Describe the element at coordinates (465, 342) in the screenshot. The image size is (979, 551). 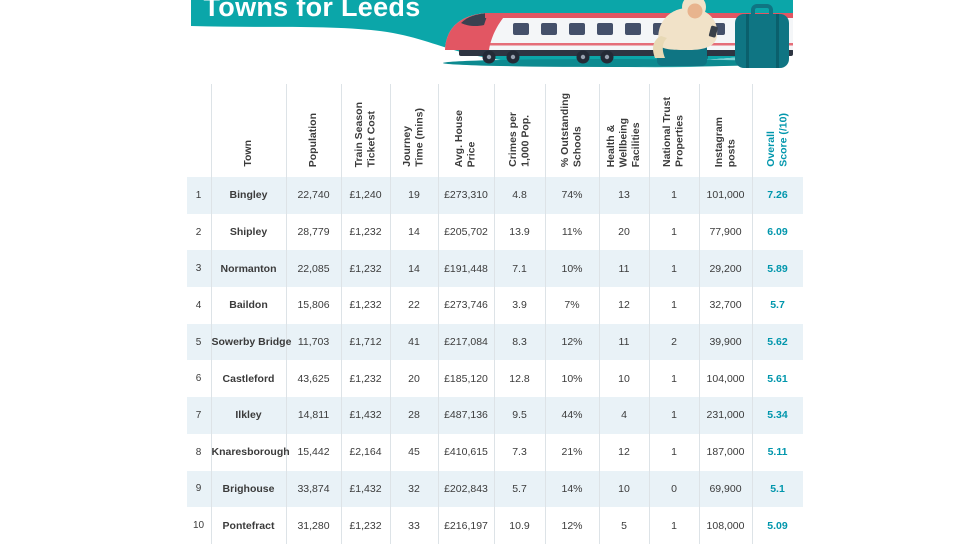
I see `cell-house: £217,084` at that location.